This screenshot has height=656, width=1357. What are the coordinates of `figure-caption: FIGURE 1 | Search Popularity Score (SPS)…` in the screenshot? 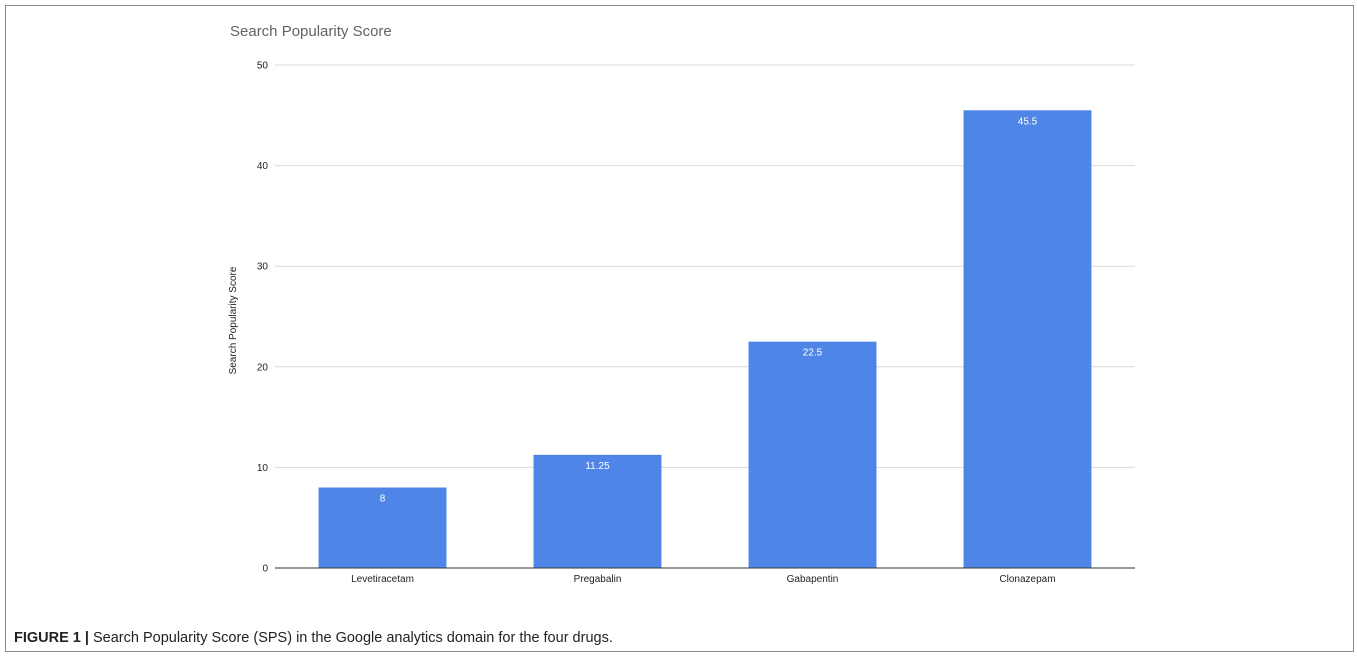 It's located at (313, 638).